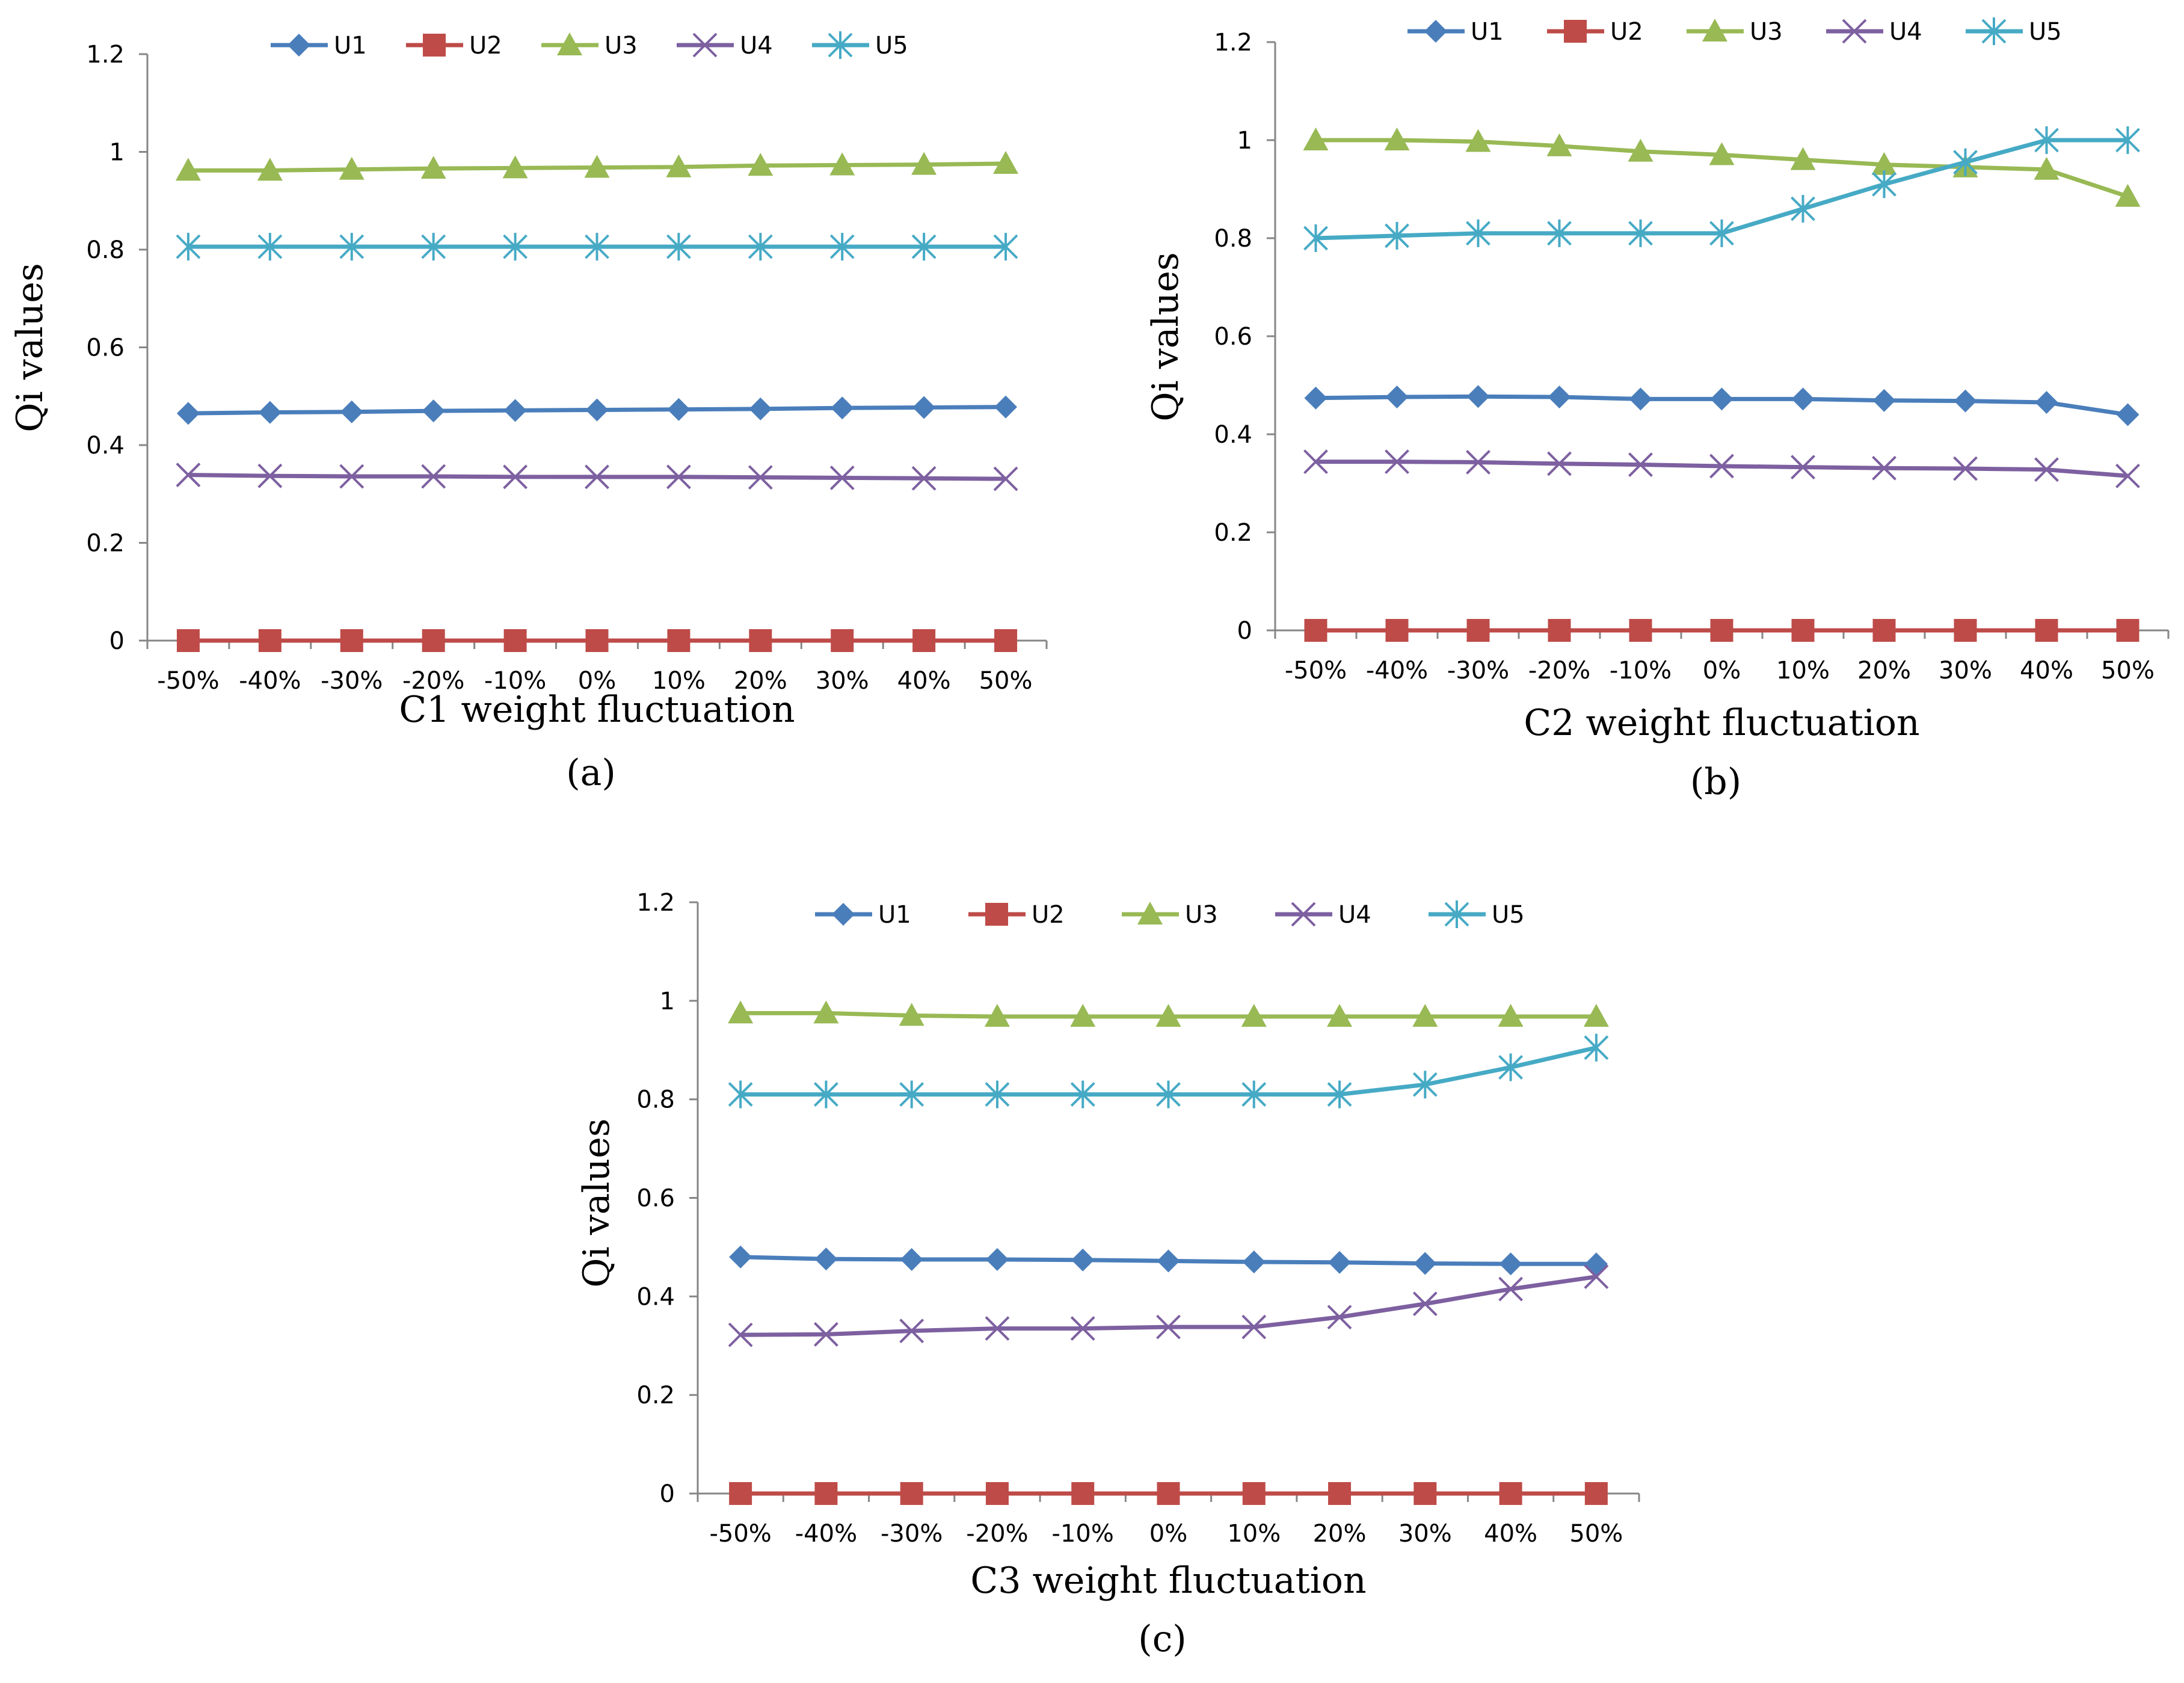 Image resolution: width=2184 pixels, height=1683 pixels. Describe the element at coordinates (2014, 31) in the screenshot. I see `legend-item-u5: U5` at that location.